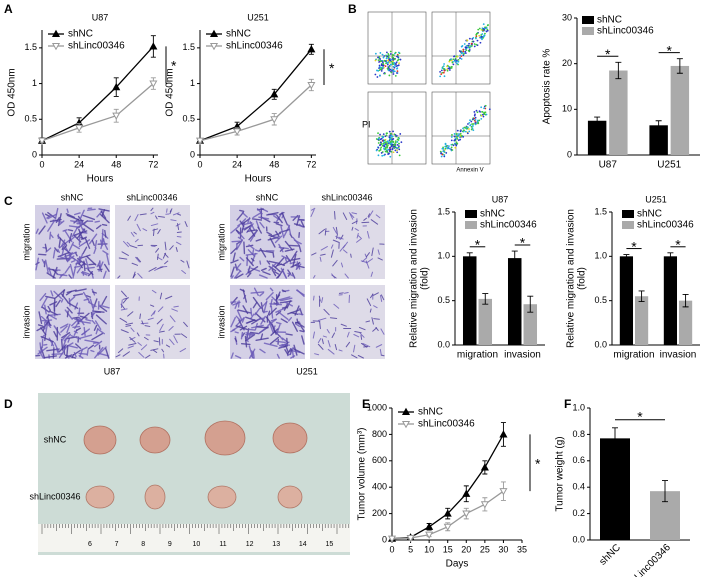 The height and width of the screenshot is (577, 709). I want to click on significance-label: *, so click(174, 66).